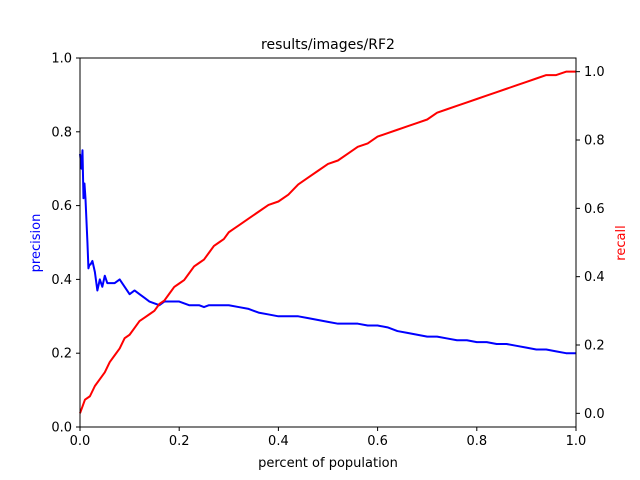 Image resolution: width=640 pixels, height=480 pixels. I want to click on y-left-tick-label: 0.6, so click(61, 206).